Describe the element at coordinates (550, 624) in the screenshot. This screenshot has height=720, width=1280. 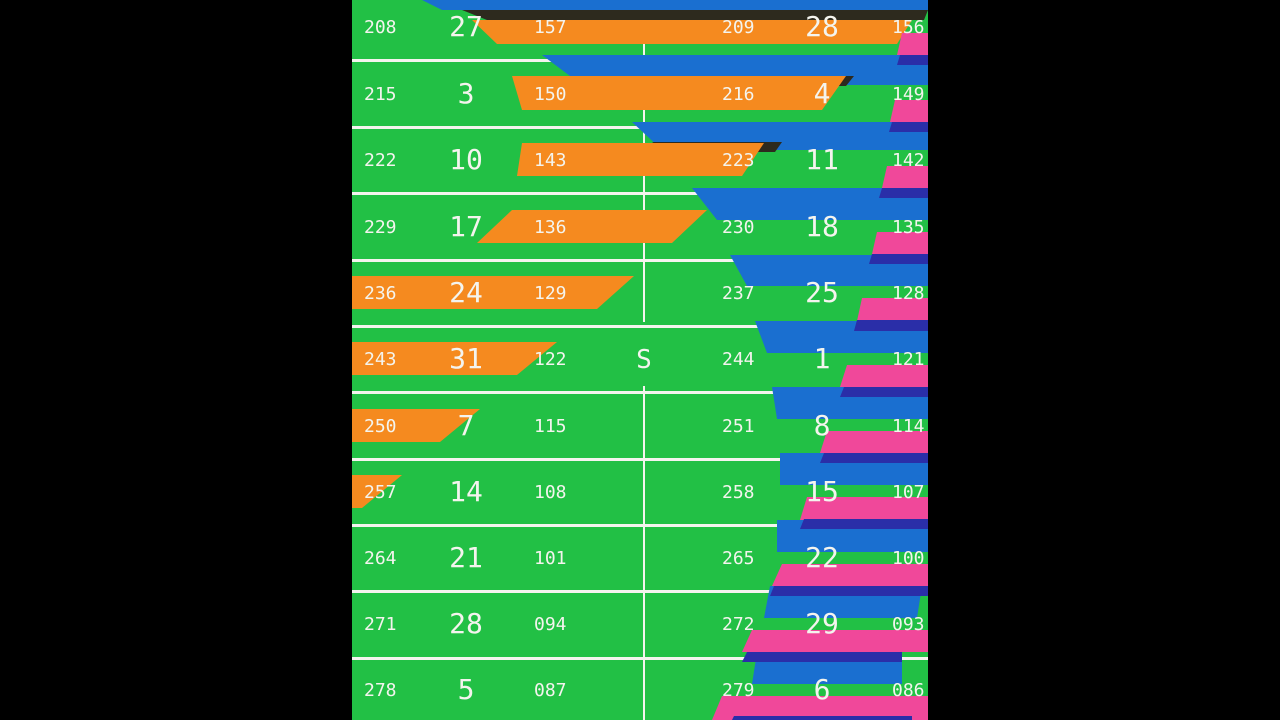
I see `day-number-left-b: 094` at that location.